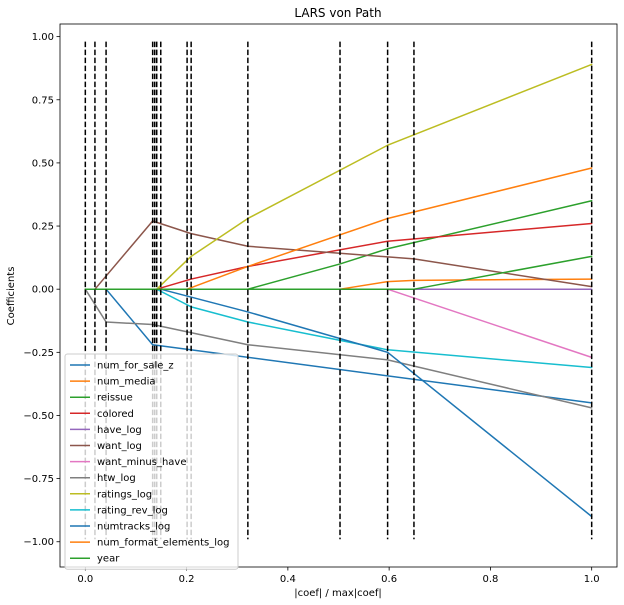 This screenshot has height=605, width=624. I want to click on y-axis-title: Coefficients, so click(11, 296).